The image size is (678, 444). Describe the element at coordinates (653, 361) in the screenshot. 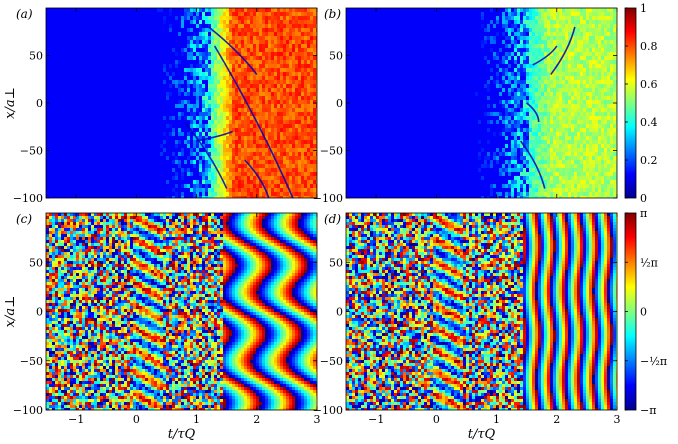

I see `colorbar-tick-label: −½π` at that location.